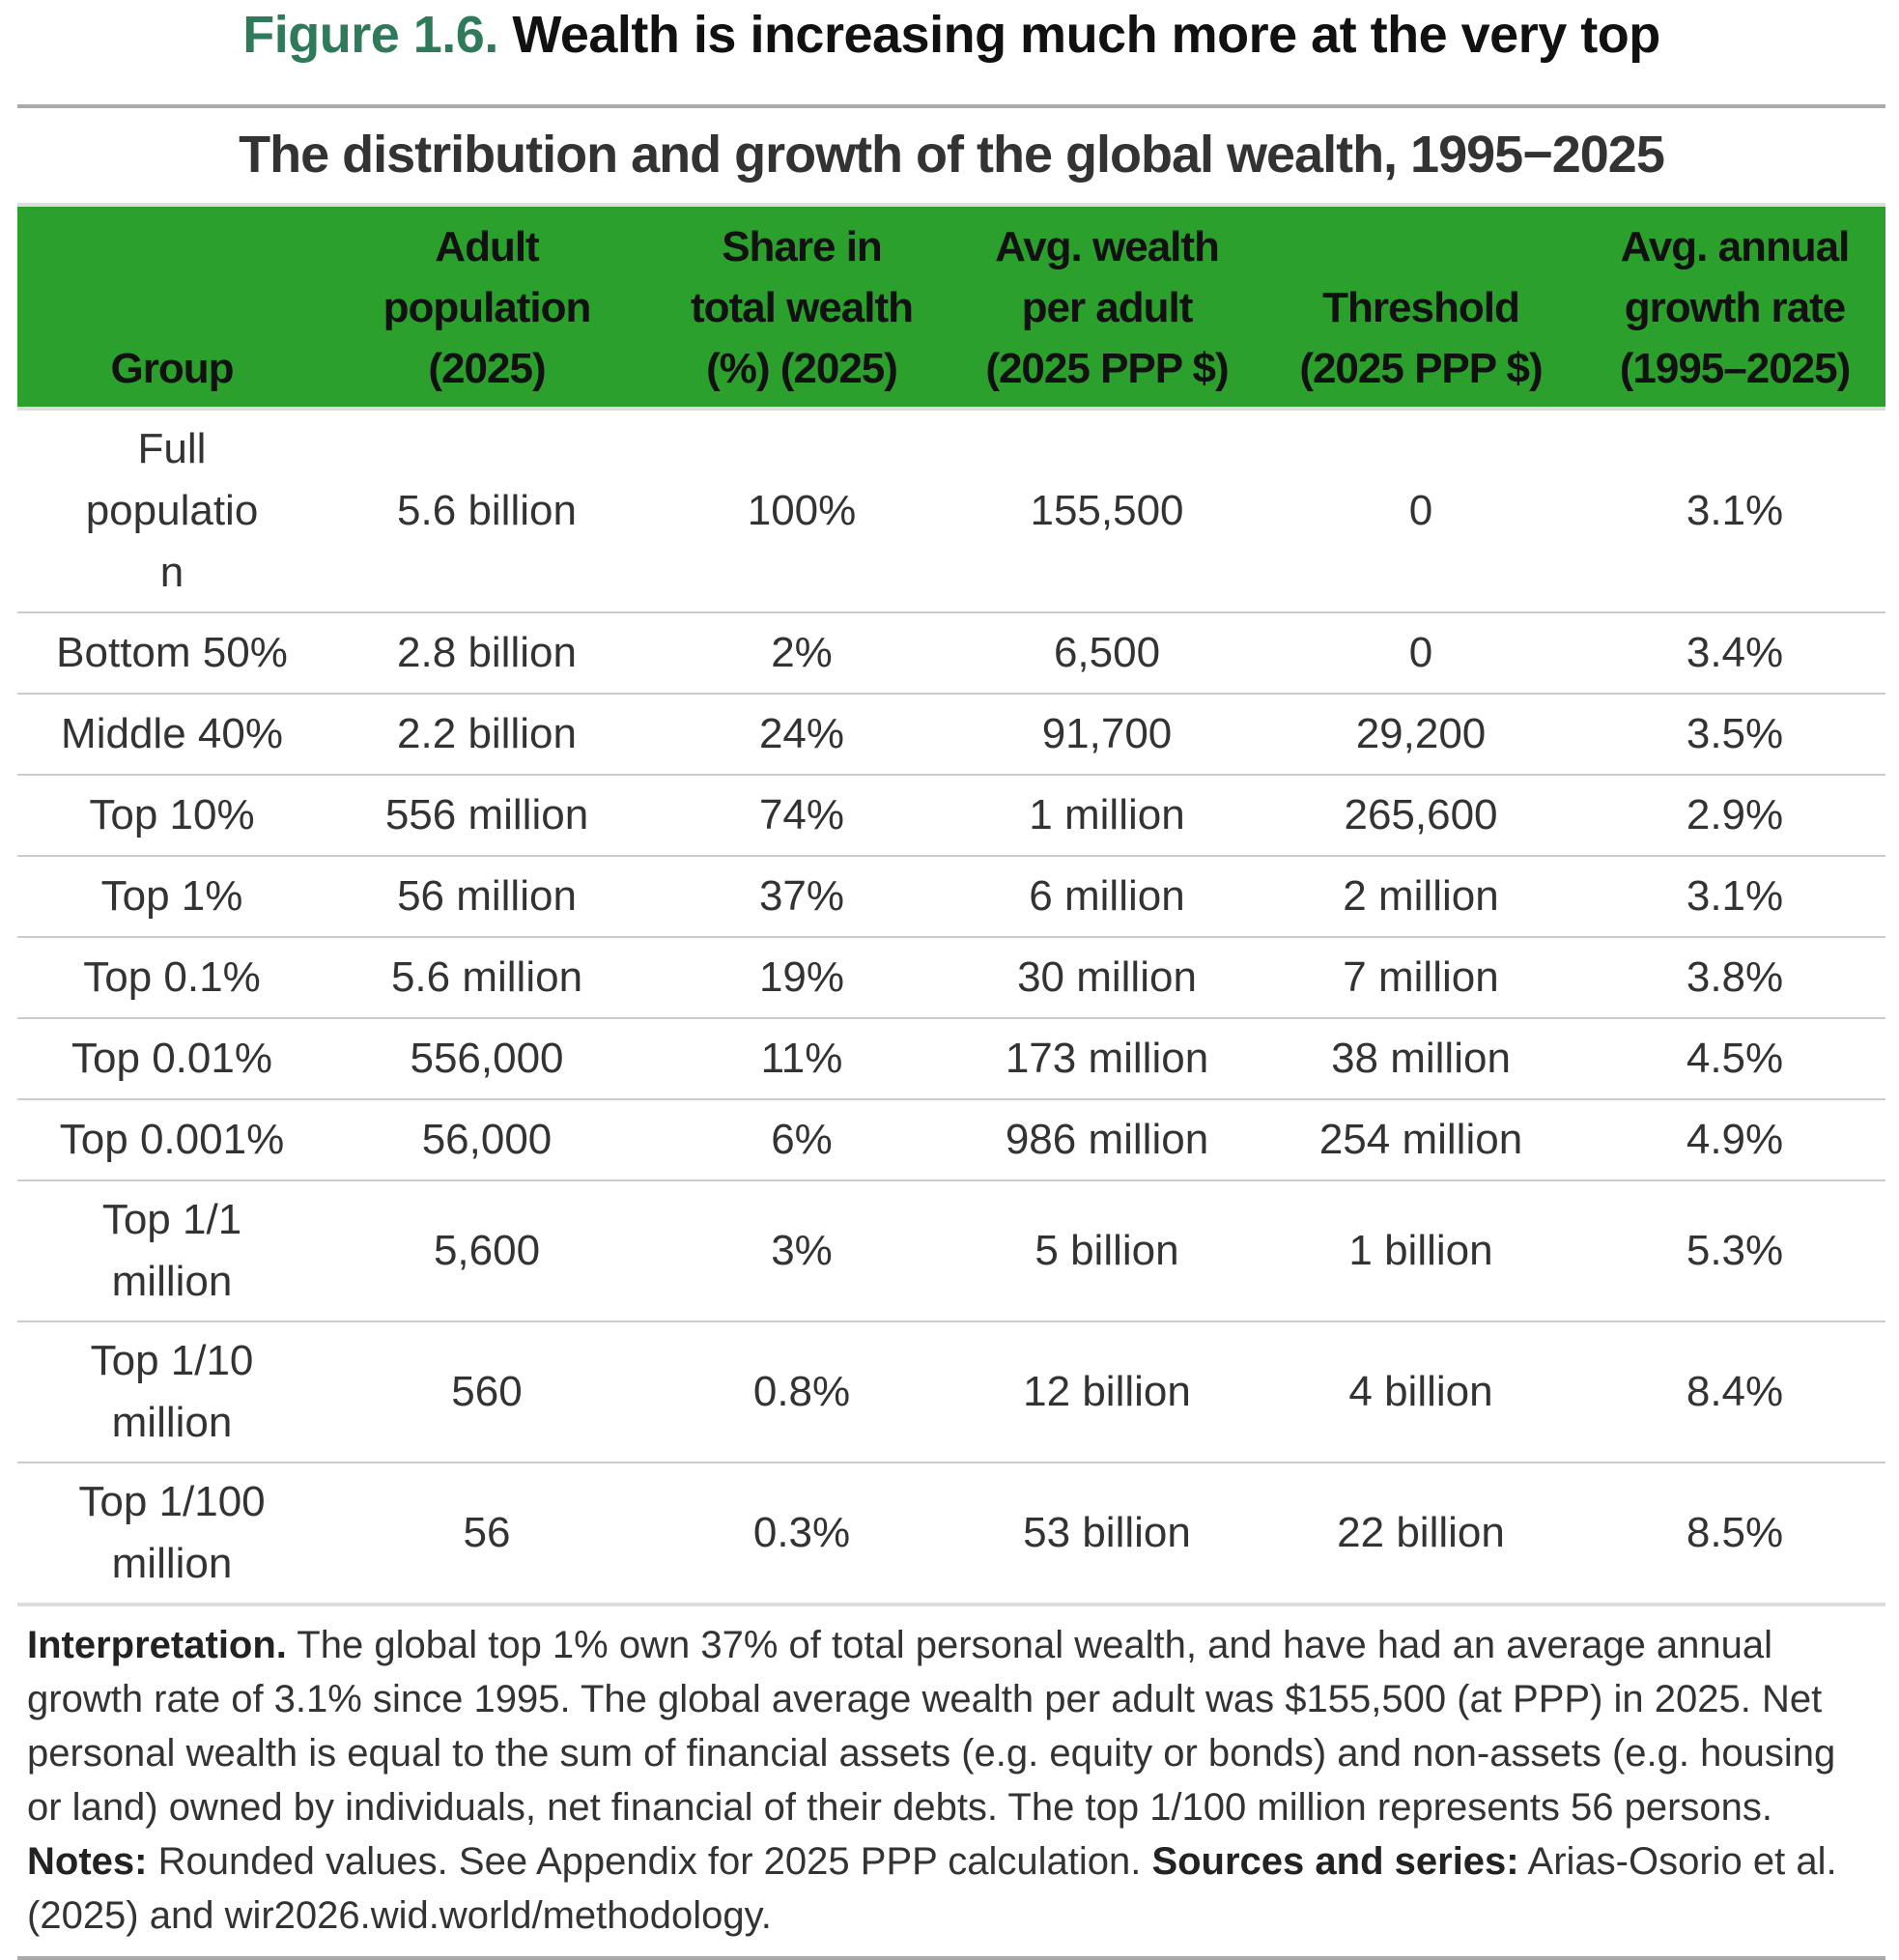  What do you see at coordinates (486, 816) in the screenshot?
I see `table-cell: 556 million` at bounding box center [486, 816].